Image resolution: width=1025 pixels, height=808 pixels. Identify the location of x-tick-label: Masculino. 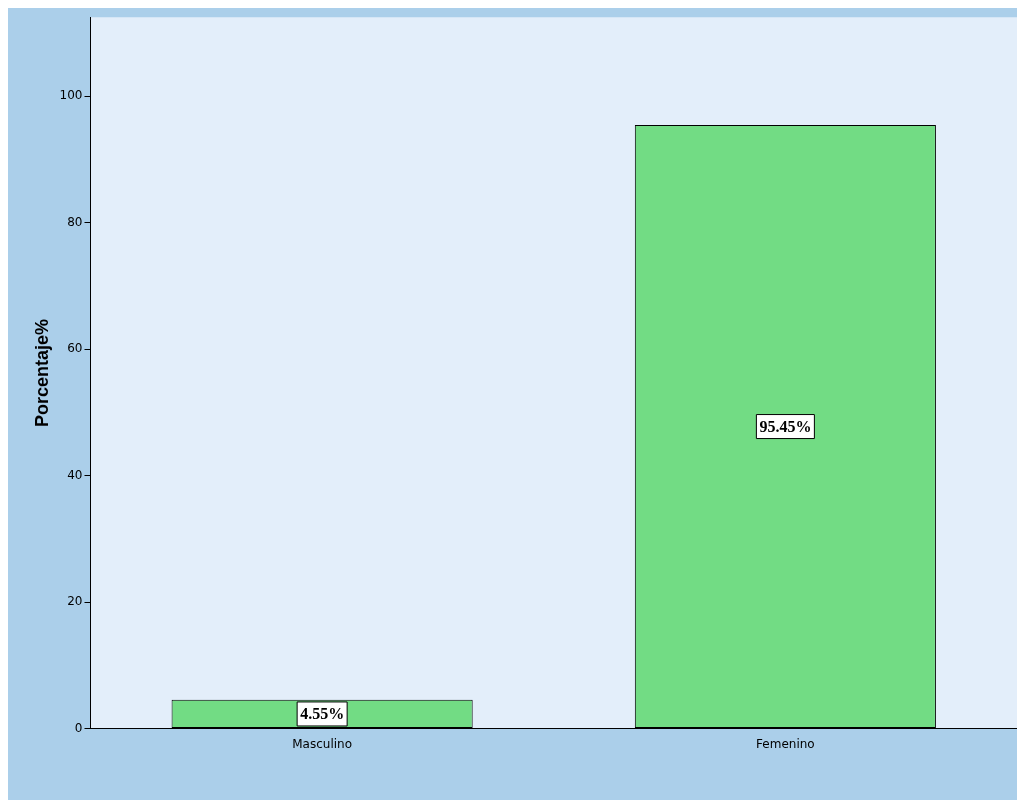
(322, 743).